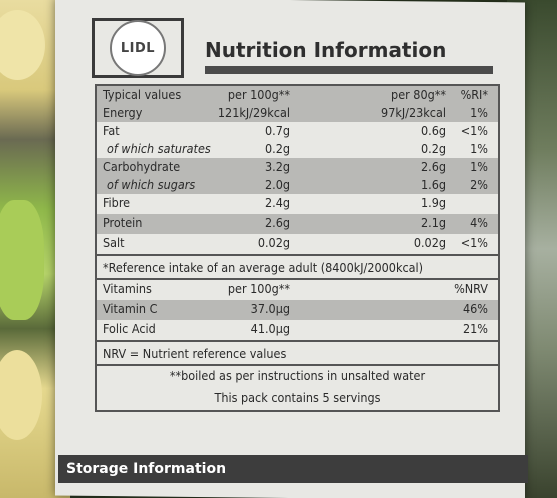  I want to click on row-name: Carbohydrate, so click(142, 166).